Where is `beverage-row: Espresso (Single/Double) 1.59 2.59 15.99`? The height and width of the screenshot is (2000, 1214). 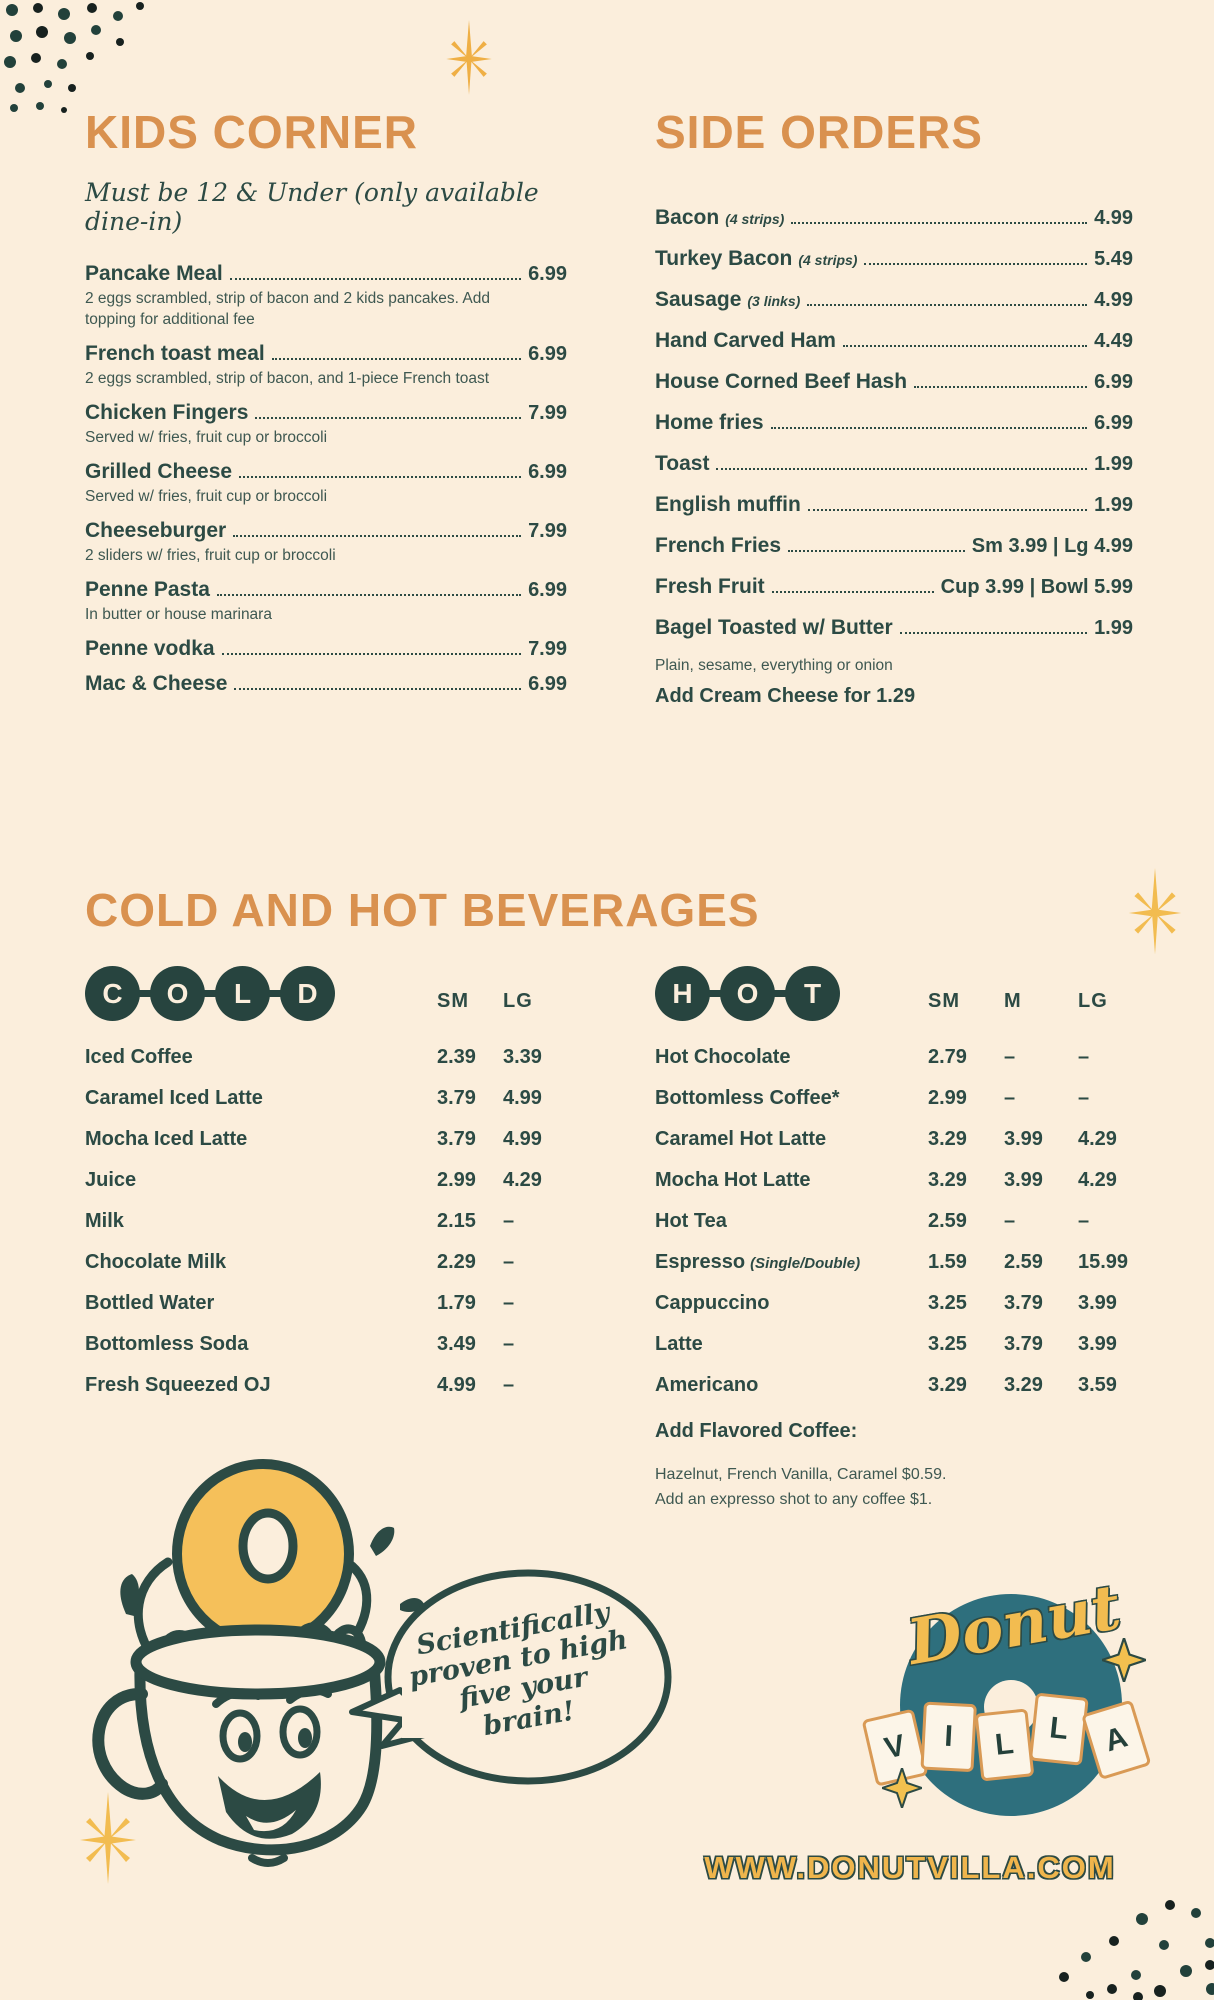 beverage-row: Espresso (Single/Double) 1.59 2.59 15.99 is located at coordinates (892, 1262).